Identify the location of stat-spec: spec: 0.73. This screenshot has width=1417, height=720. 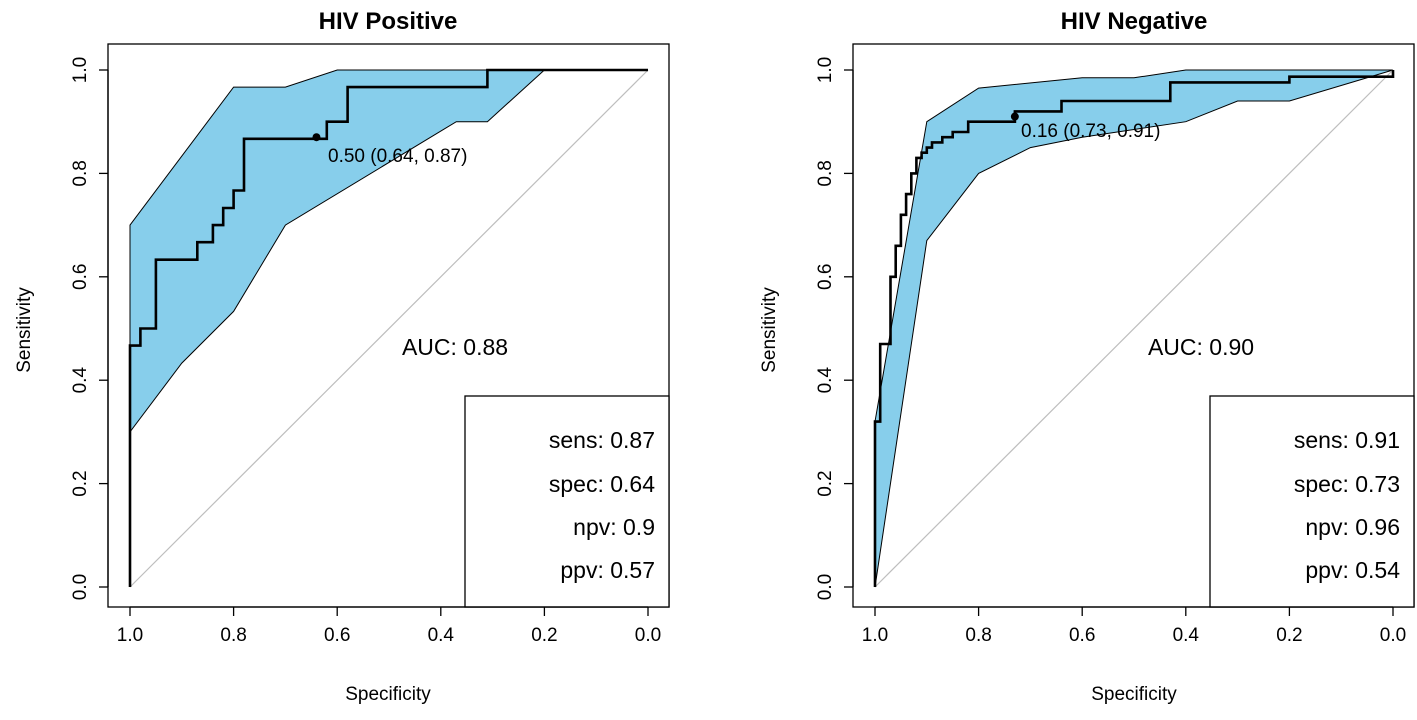
(1347, 484).